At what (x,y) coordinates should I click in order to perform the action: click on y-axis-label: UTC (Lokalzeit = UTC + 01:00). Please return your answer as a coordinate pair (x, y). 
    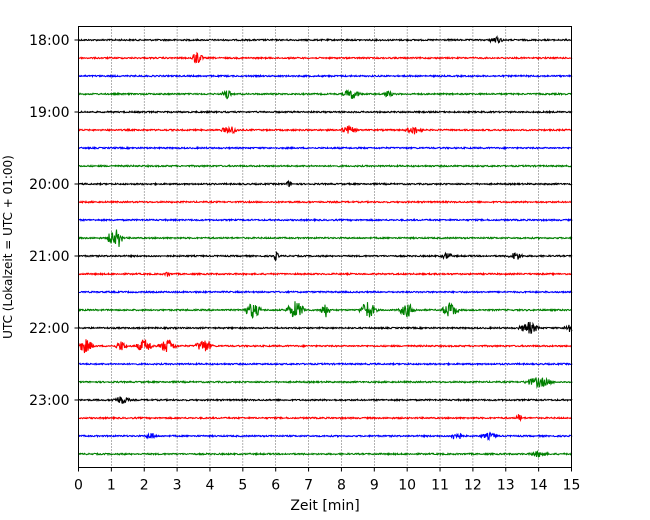
    Looking at the image, I should click on (8, 247).